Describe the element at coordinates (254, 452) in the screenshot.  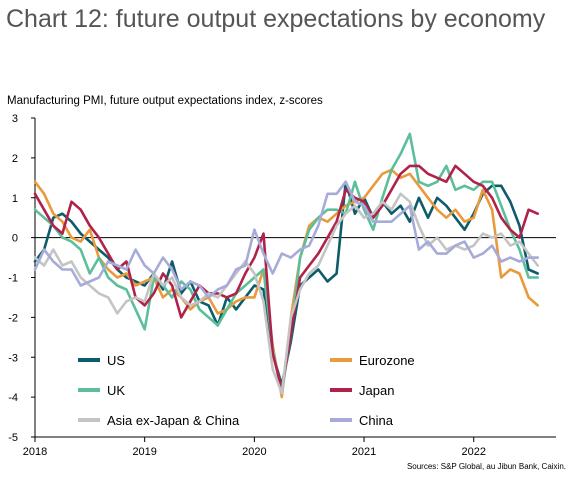
I see `x-tick-label: 2020` at that location.